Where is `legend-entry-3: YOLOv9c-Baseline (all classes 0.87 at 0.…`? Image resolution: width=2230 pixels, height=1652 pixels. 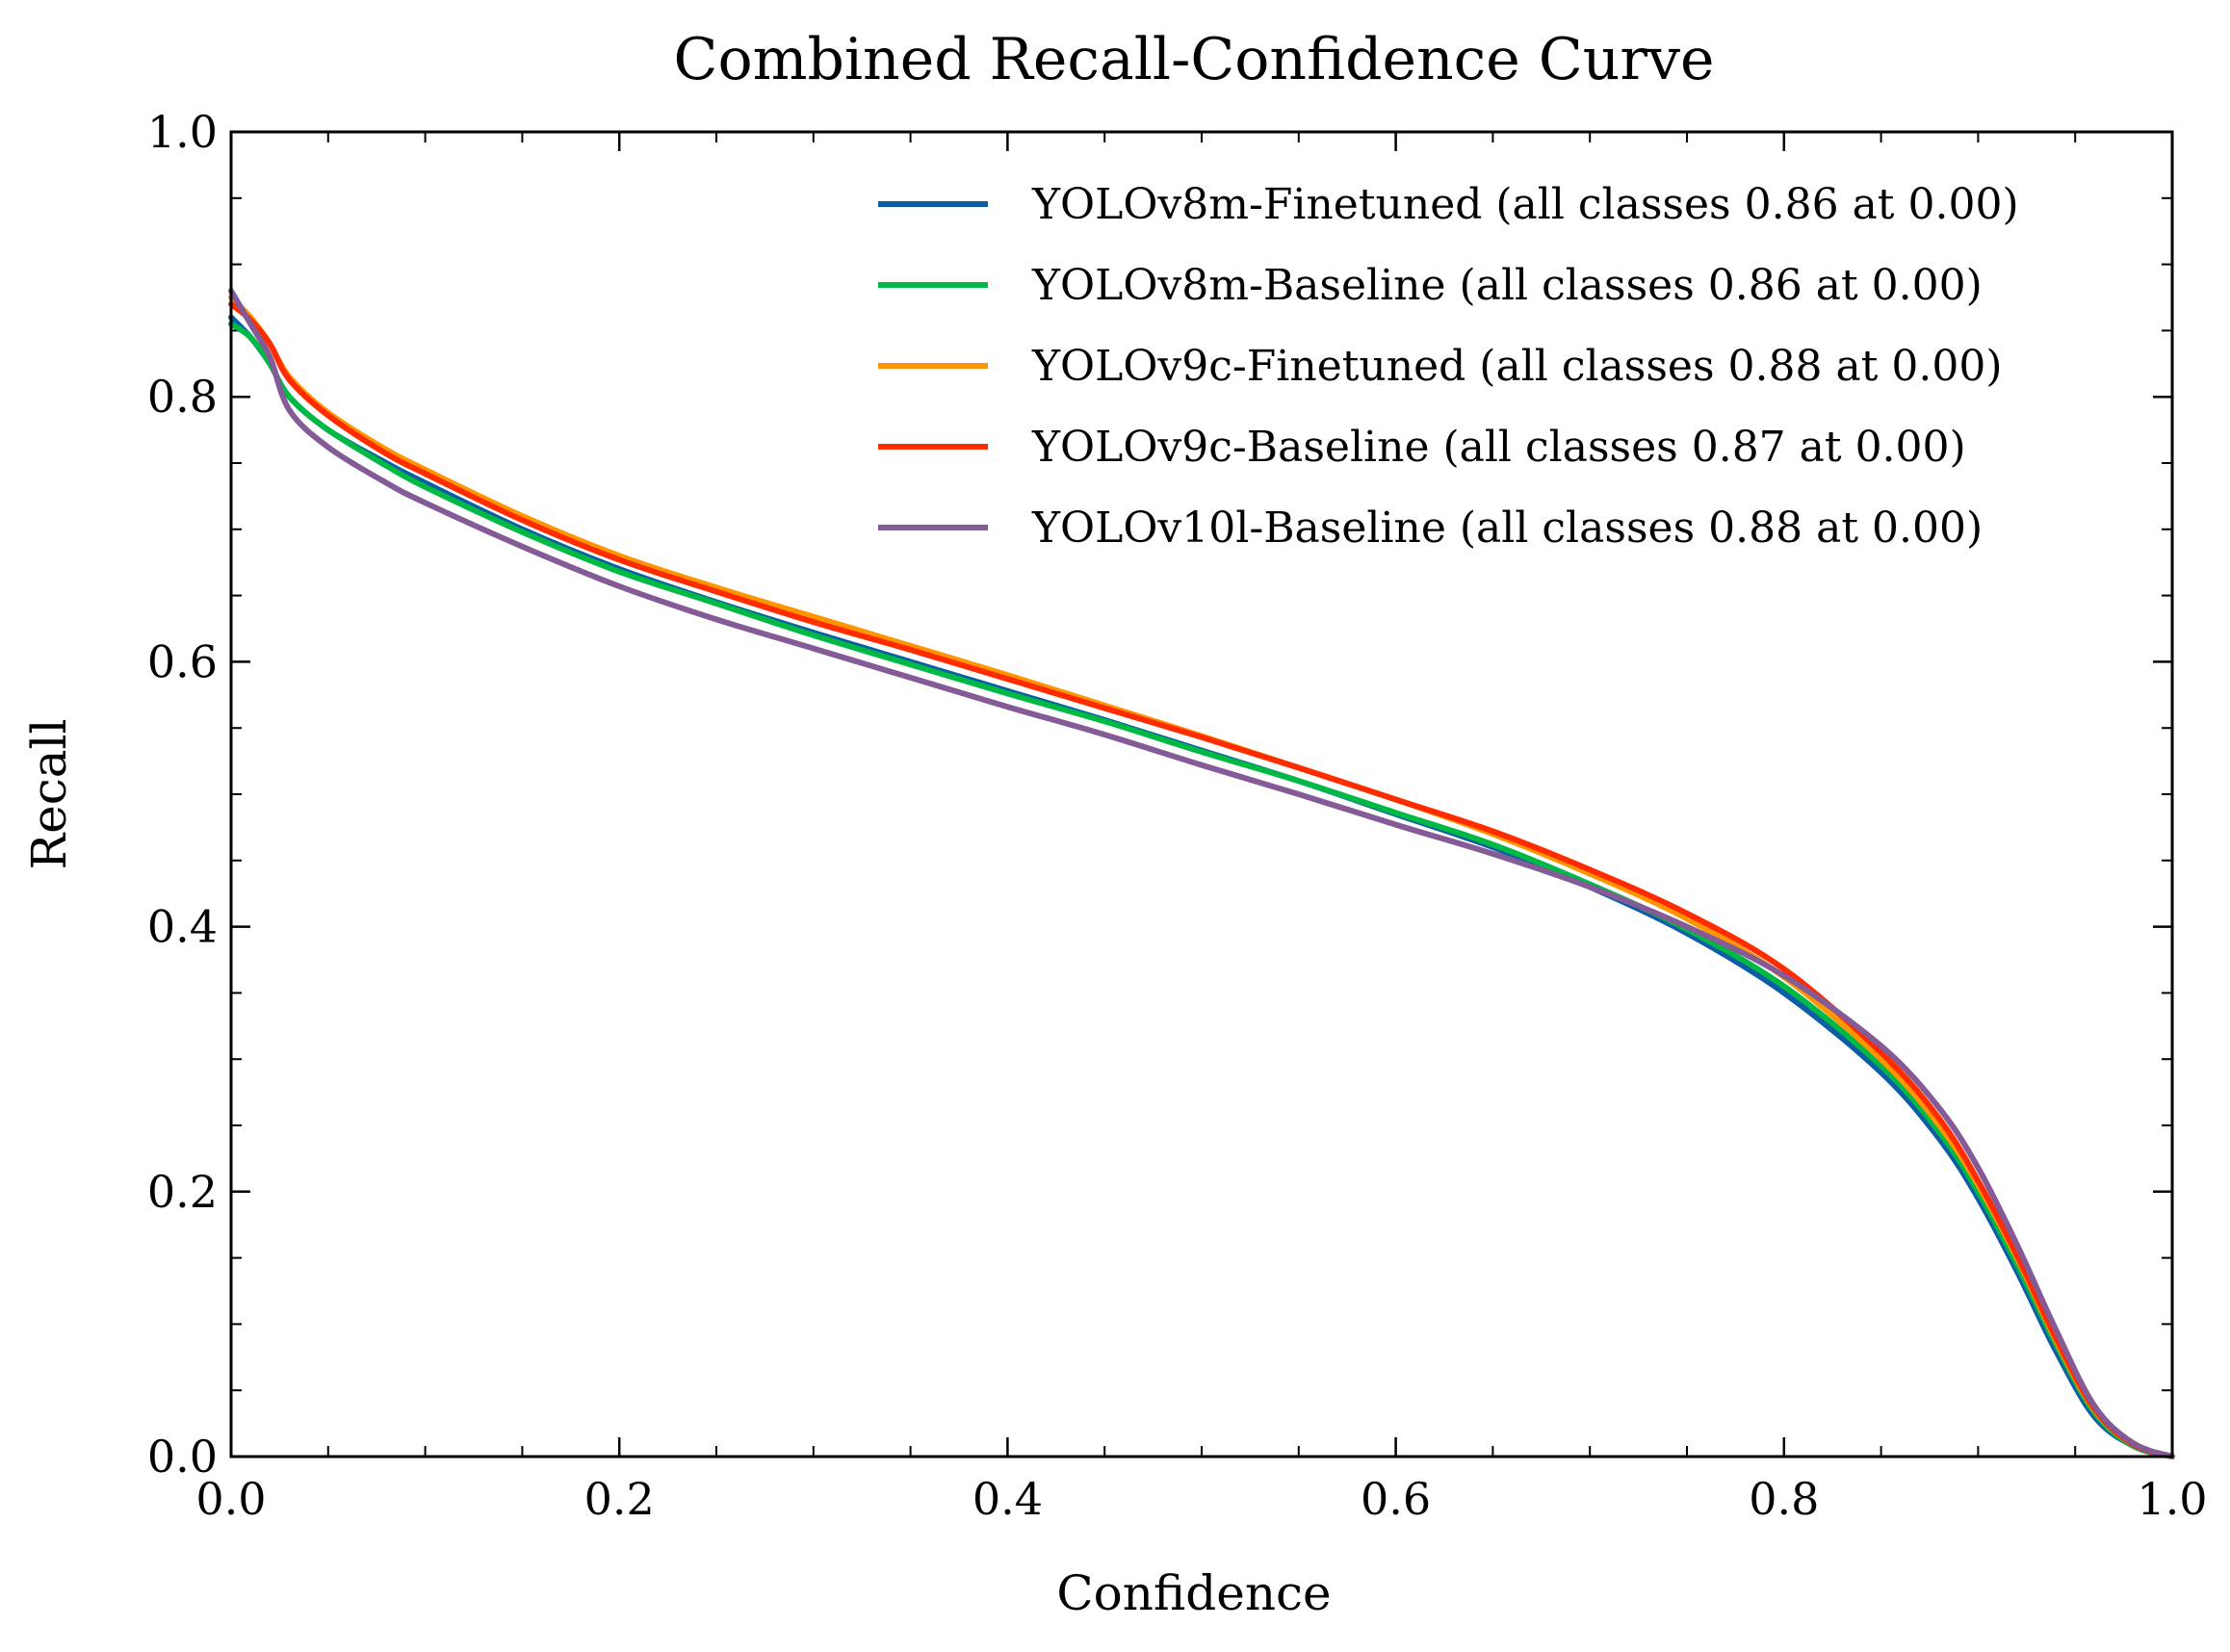 legend-entry-3: YOLOv9c-Baseline (all classes 0.87 at 0.… is located at coordinates (1498, 447).